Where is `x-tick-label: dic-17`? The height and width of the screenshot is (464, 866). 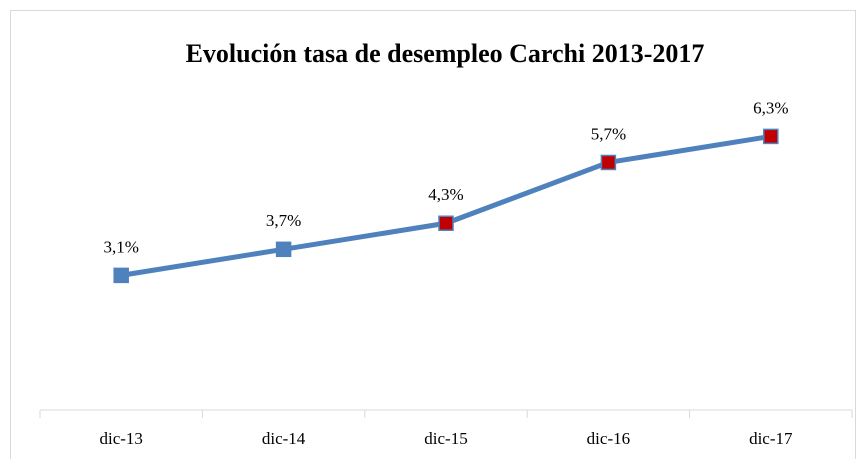
x-tick-label: dic-17 is located at coordinates (771, 438).